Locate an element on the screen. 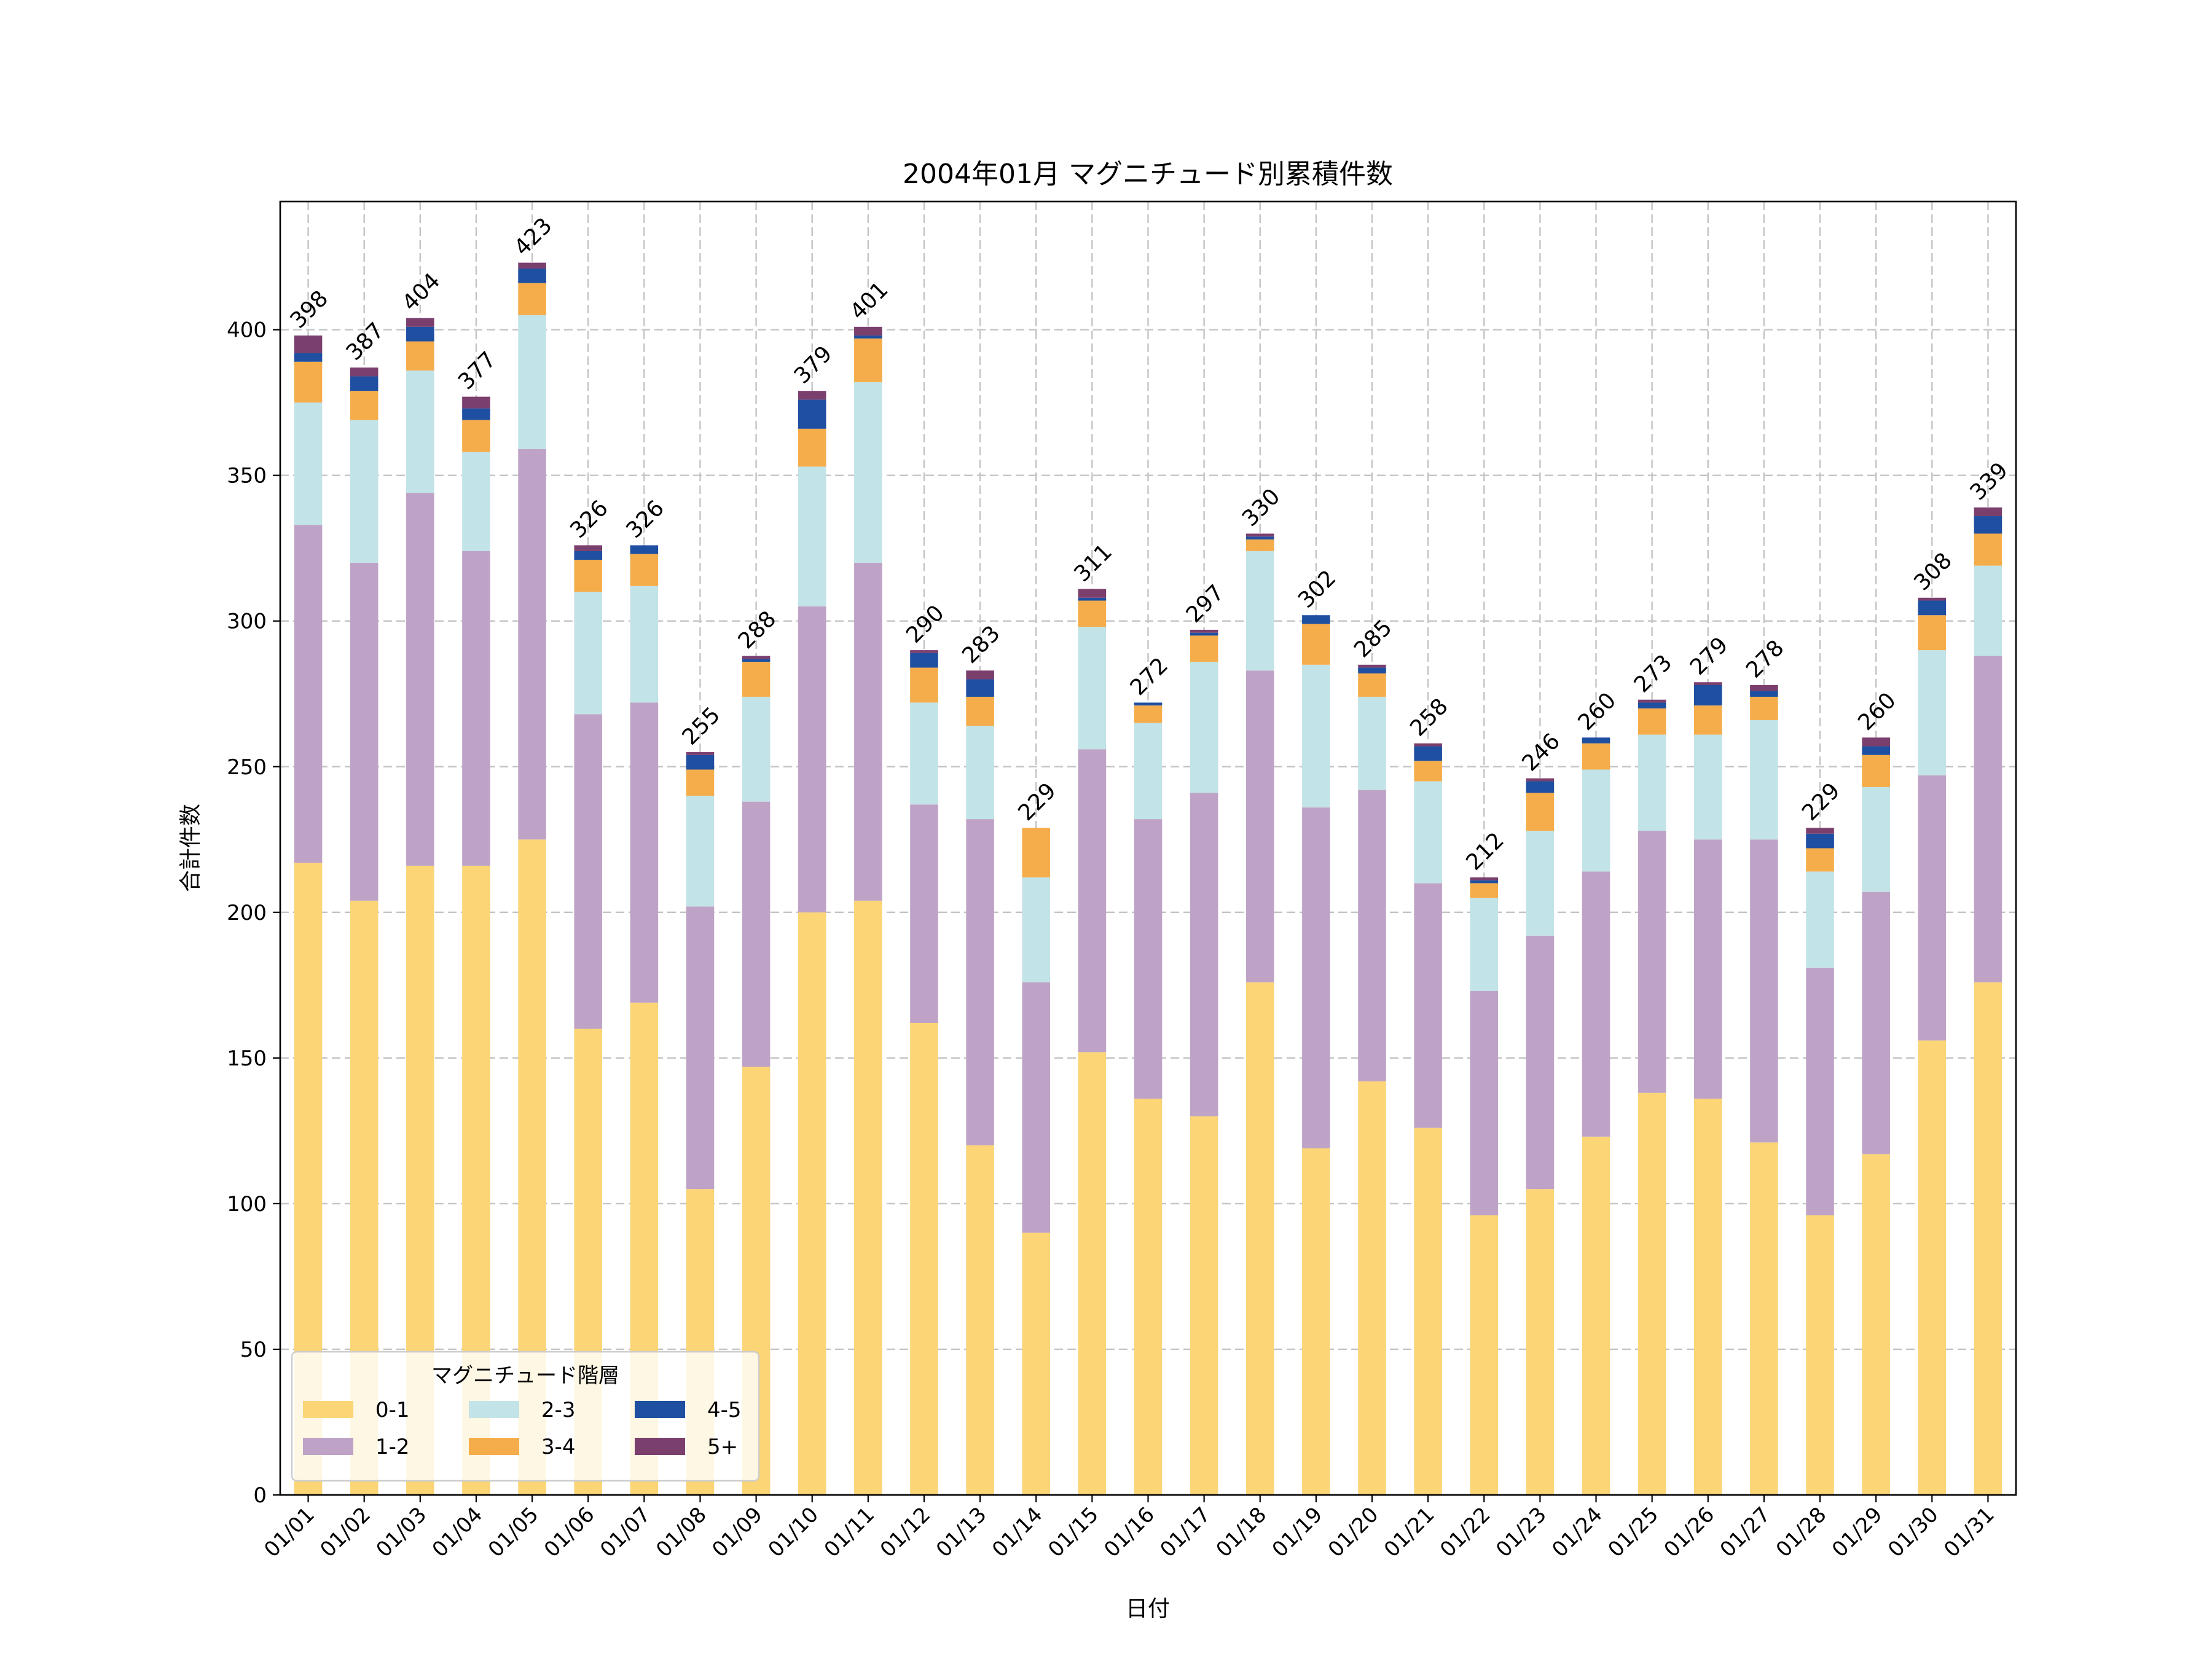 This screenshot has width=2212, height=1659. x-axis-label: 日付 is located at coordinates (1148, 1609).